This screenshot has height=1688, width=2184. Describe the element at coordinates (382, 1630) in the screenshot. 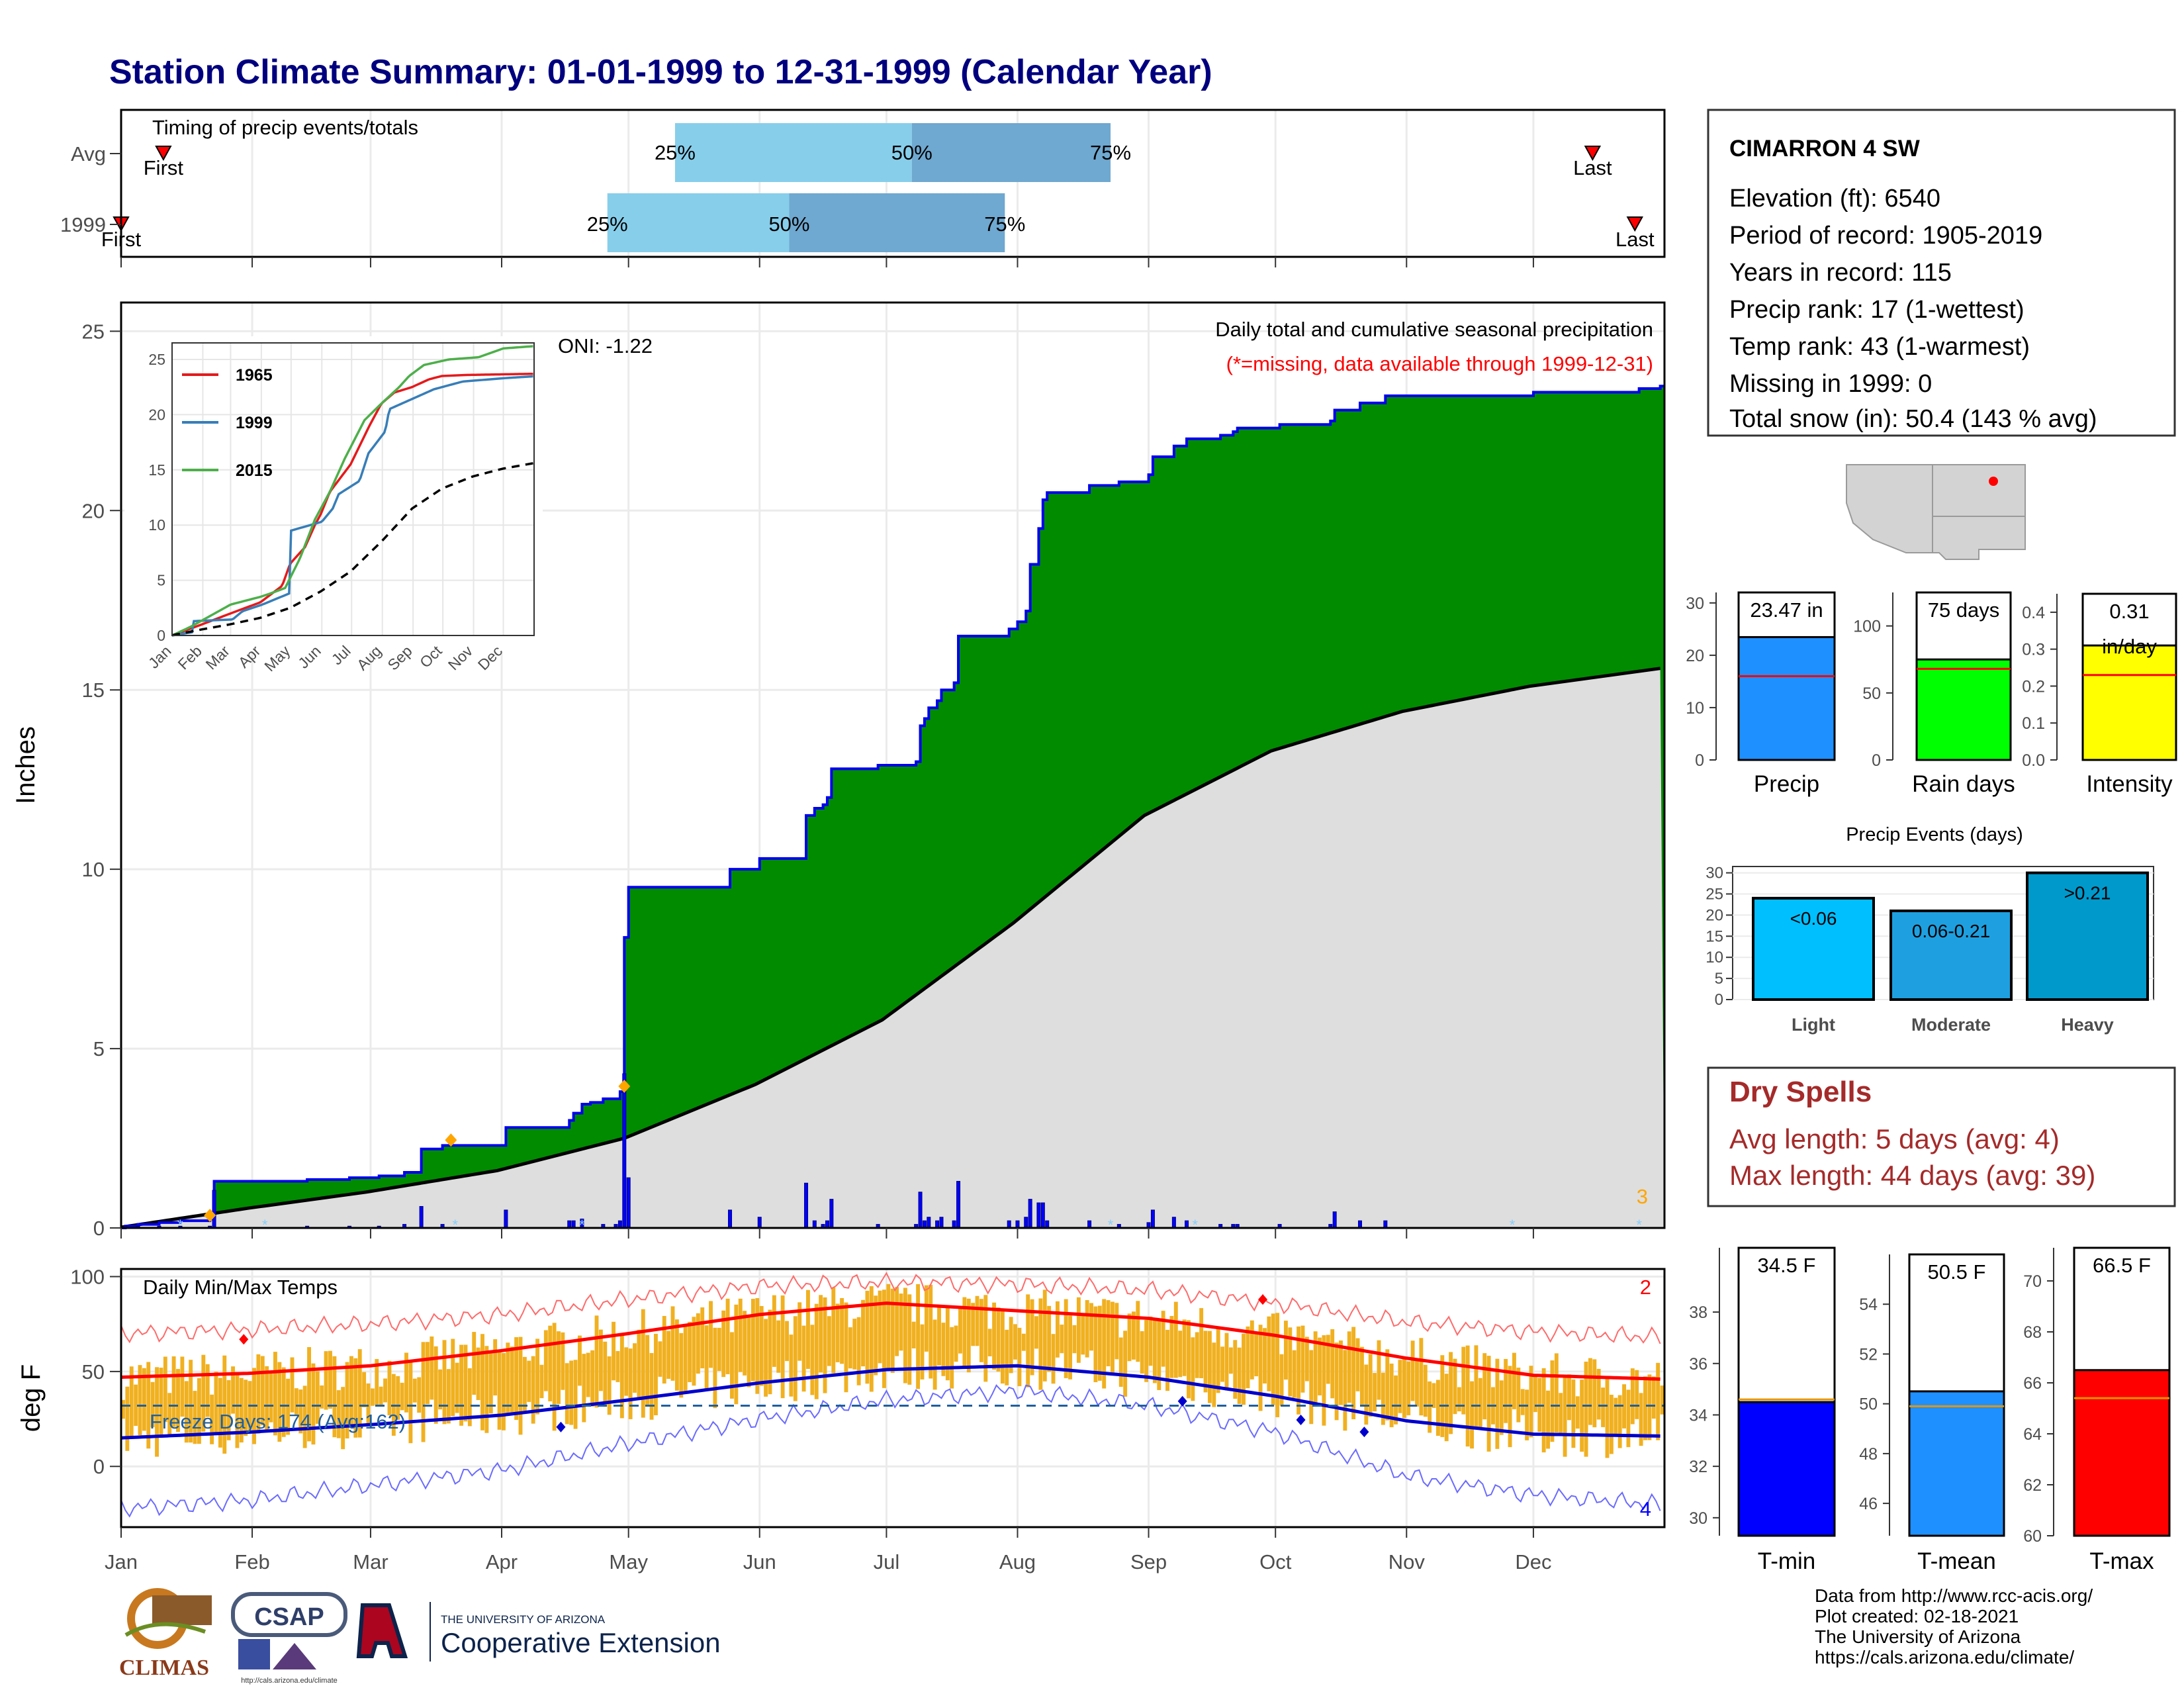

I see `ua-a-mark` at that location.